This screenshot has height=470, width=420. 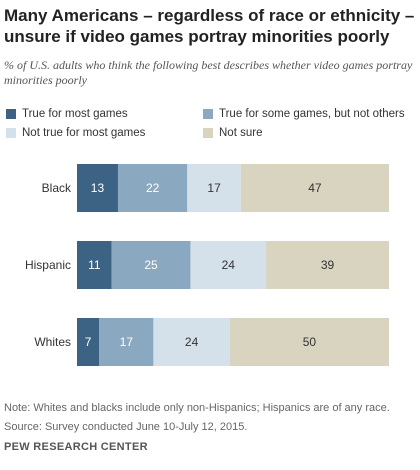 What do you see at coordinates (241, 133) in the screenshot?
I see `legend-label: Not sure` at bounding box center [241, 133].